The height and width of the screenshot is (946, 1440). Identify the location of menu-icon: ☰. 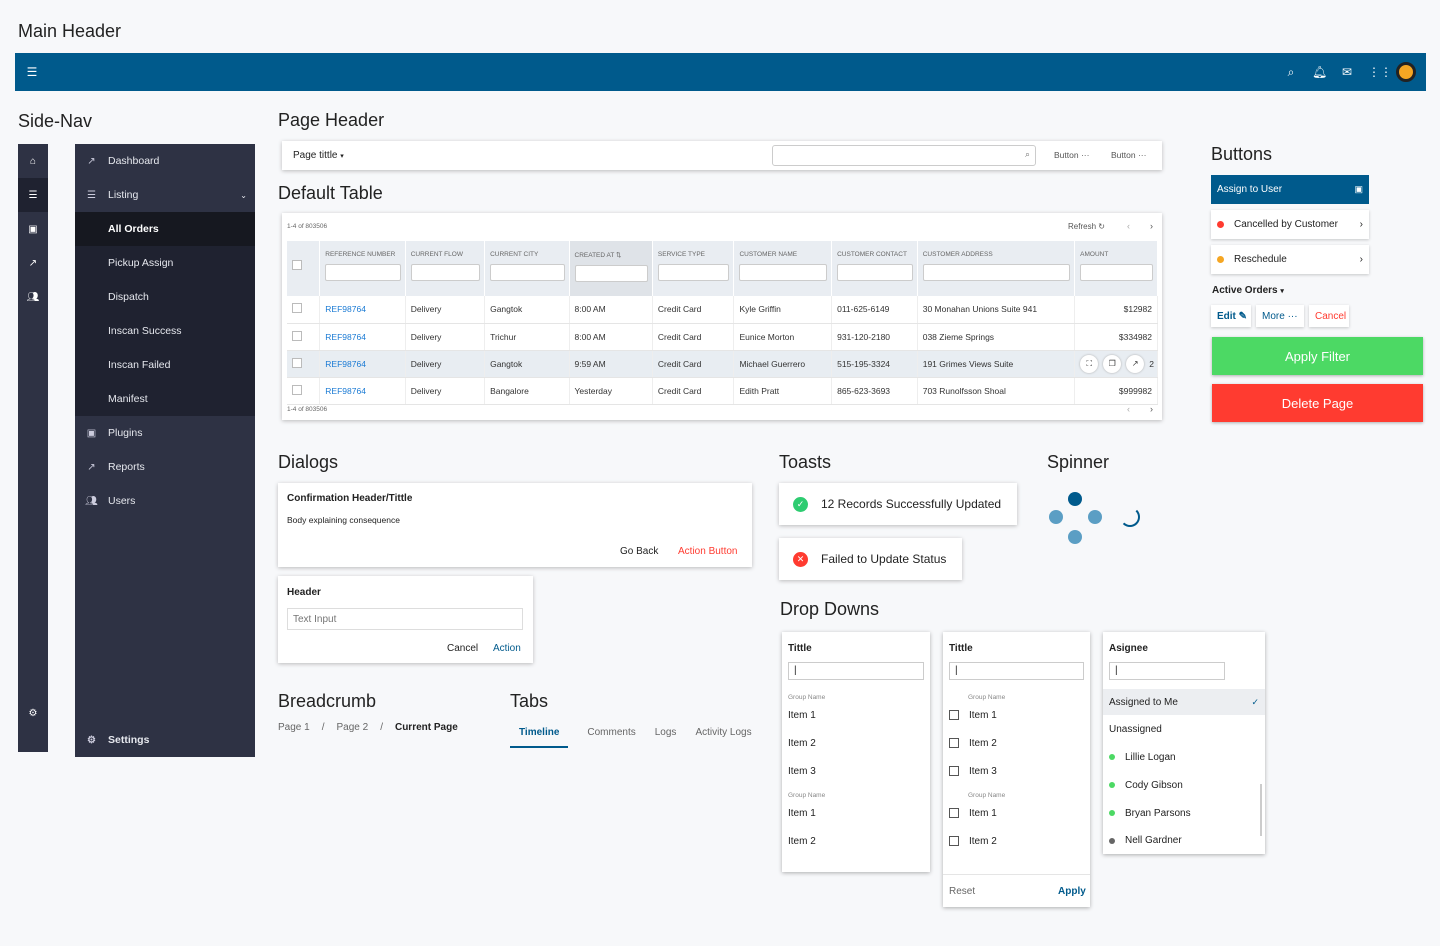
(32, 72).